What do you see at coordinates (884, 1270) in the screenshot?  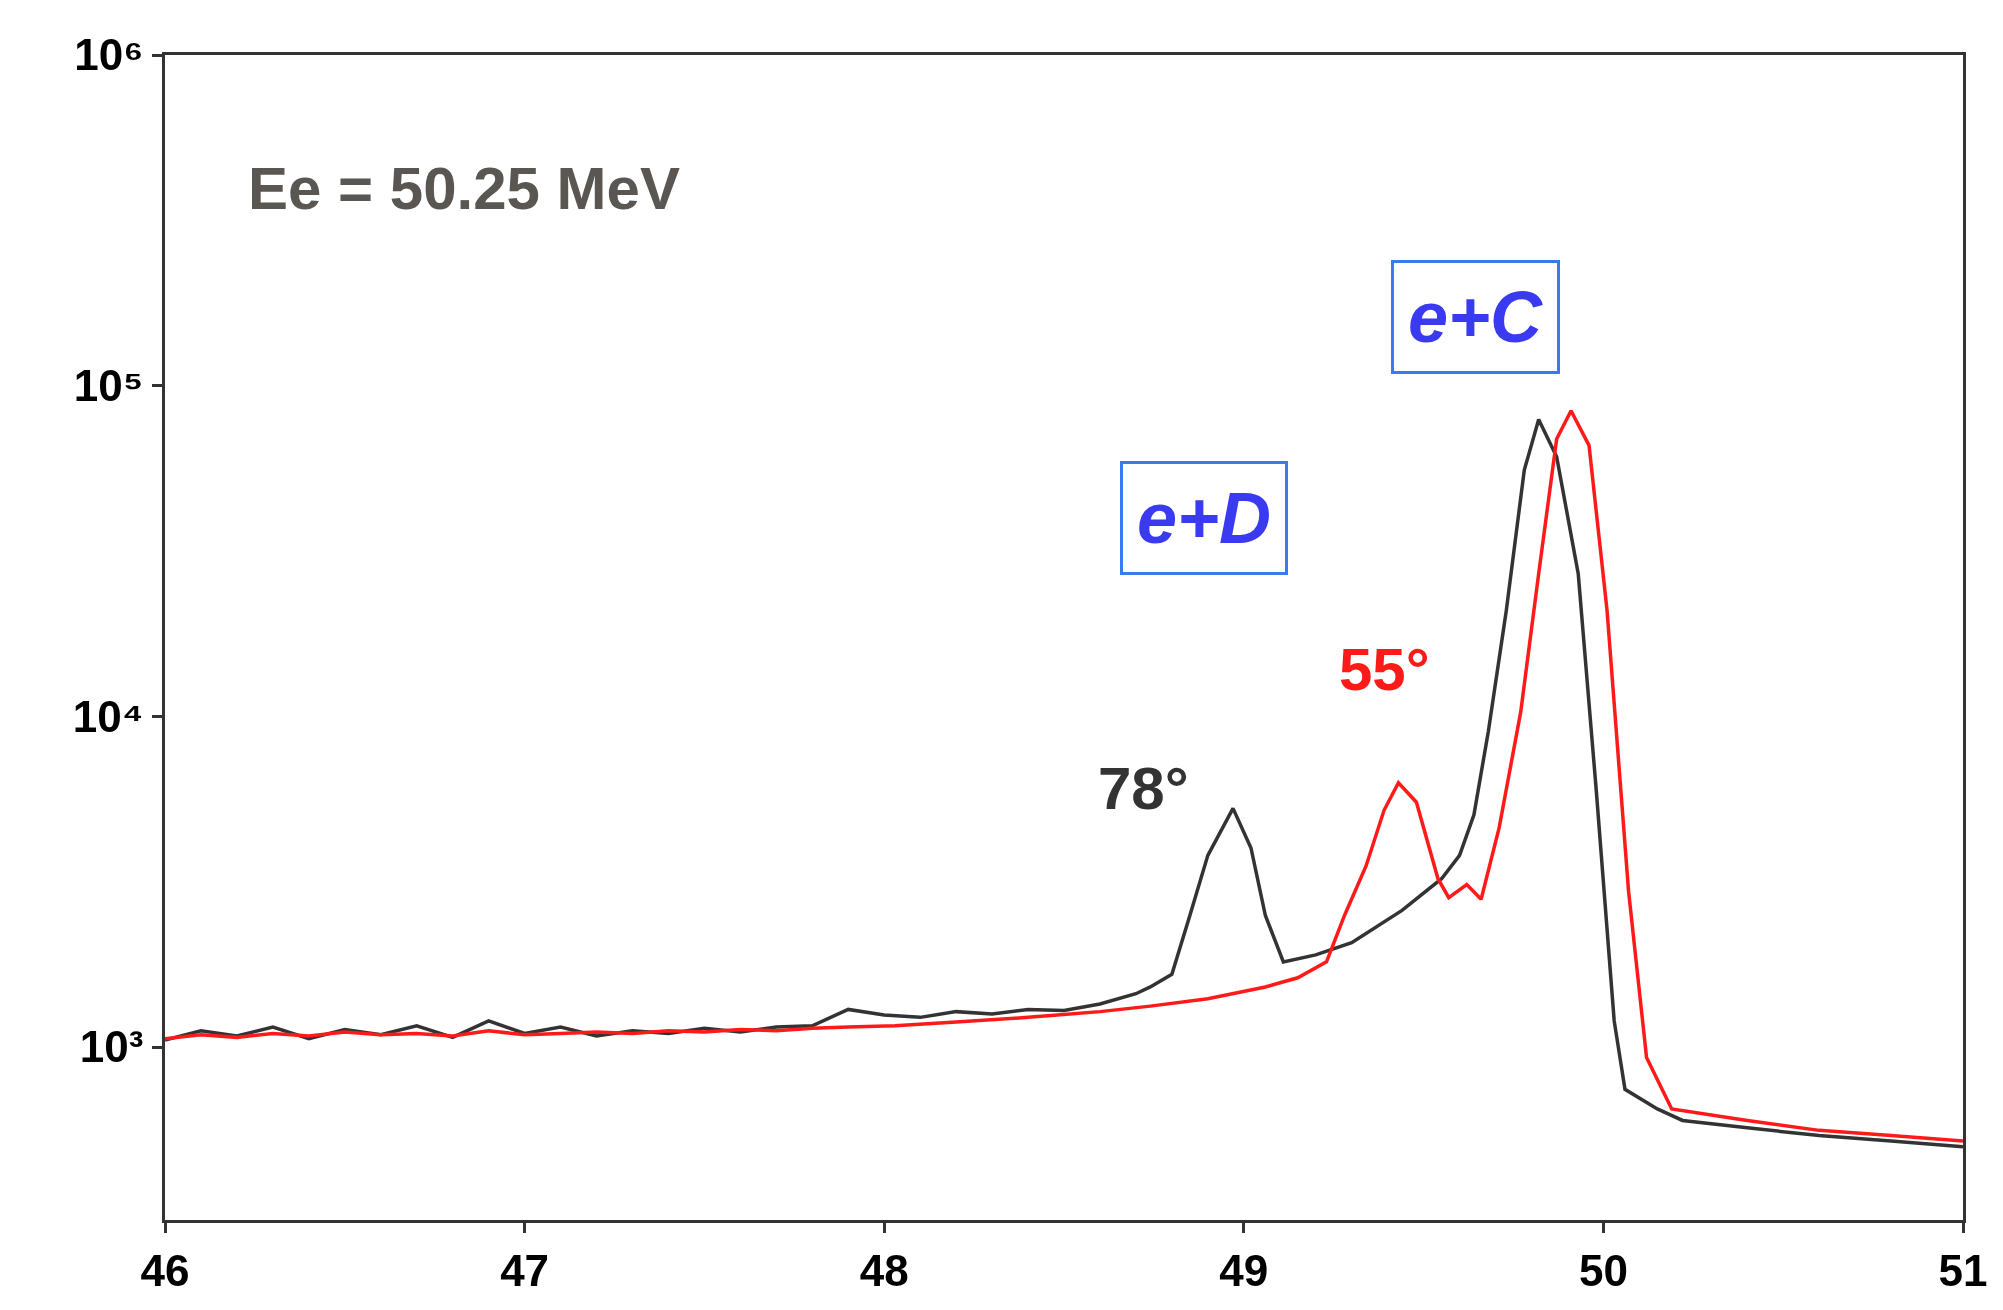 I see `x-tick-label: 48` at bounding box center [884, 1270].